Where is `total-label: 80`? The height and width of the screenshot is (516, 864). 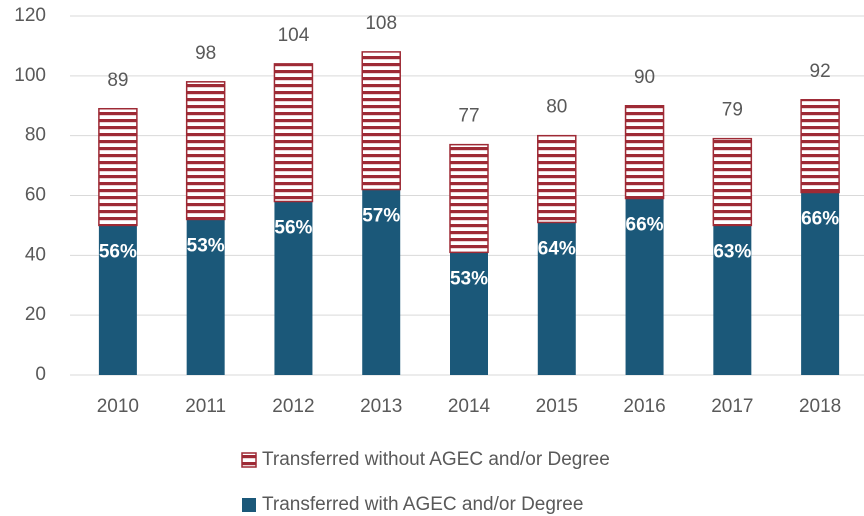
total-label: 80 is located at coordinates (556, 107).